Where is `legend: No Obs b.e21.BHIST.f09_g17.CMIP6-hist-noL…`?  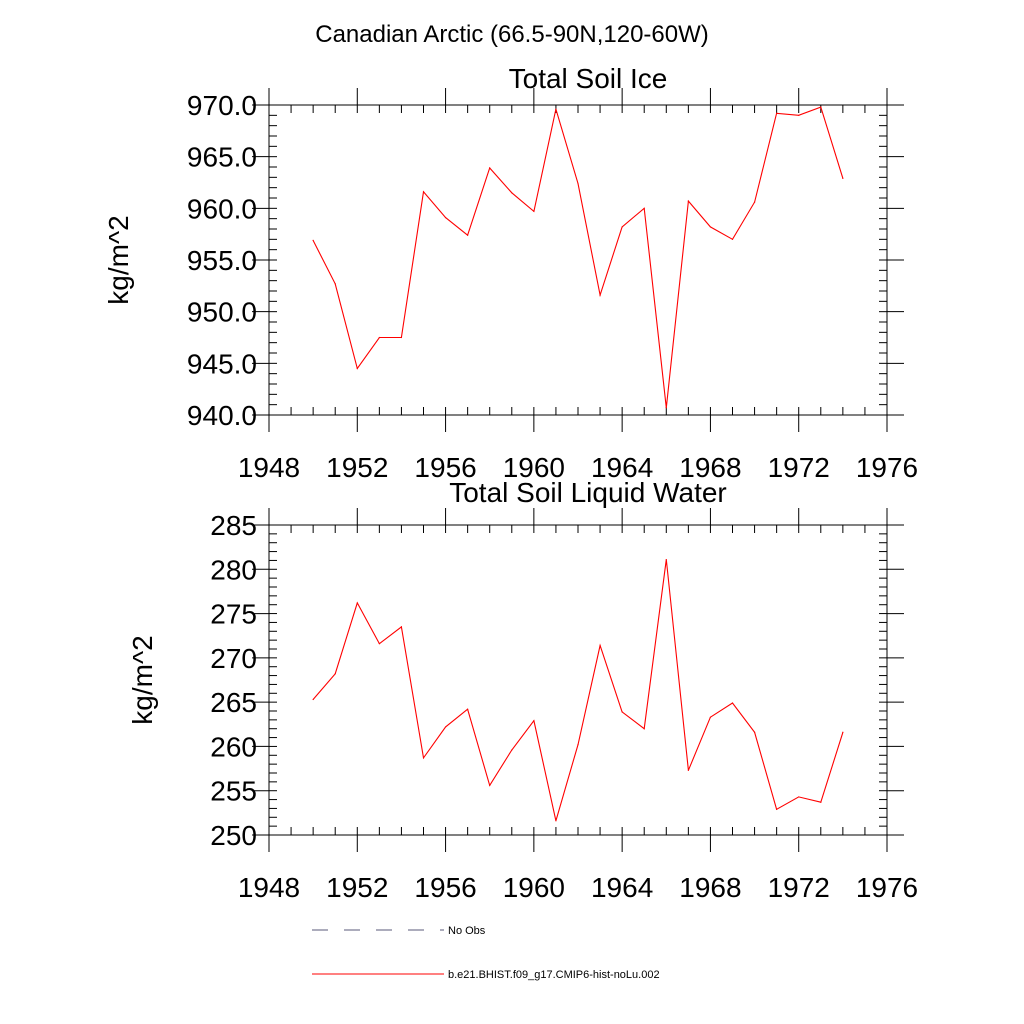
legend: No Obs b.e21.BHIST.f09_g17.CMIP6-hist-noL… is located at coordinates (486, 953).